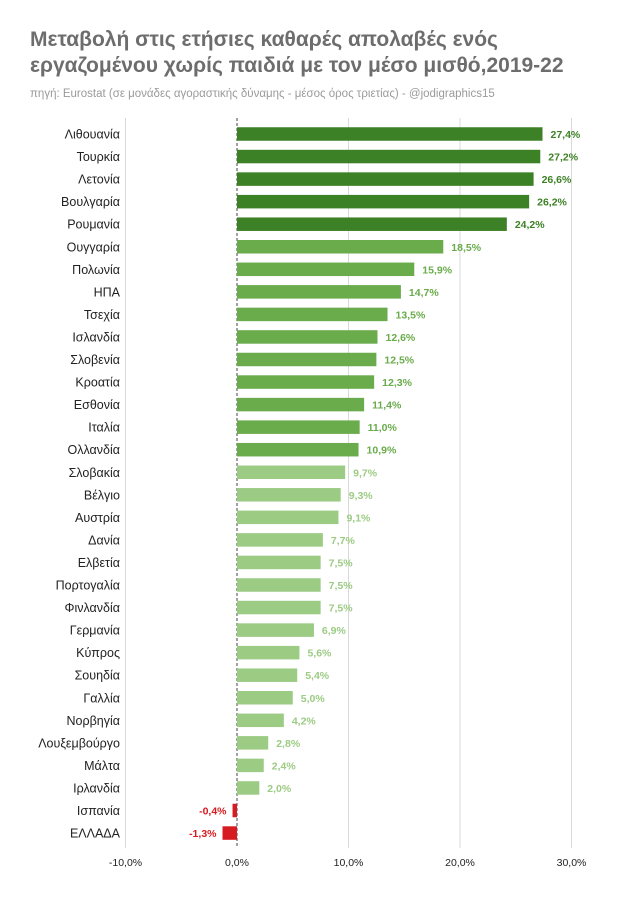  I want to click on value-label: 15,9%, so click(437, 270).